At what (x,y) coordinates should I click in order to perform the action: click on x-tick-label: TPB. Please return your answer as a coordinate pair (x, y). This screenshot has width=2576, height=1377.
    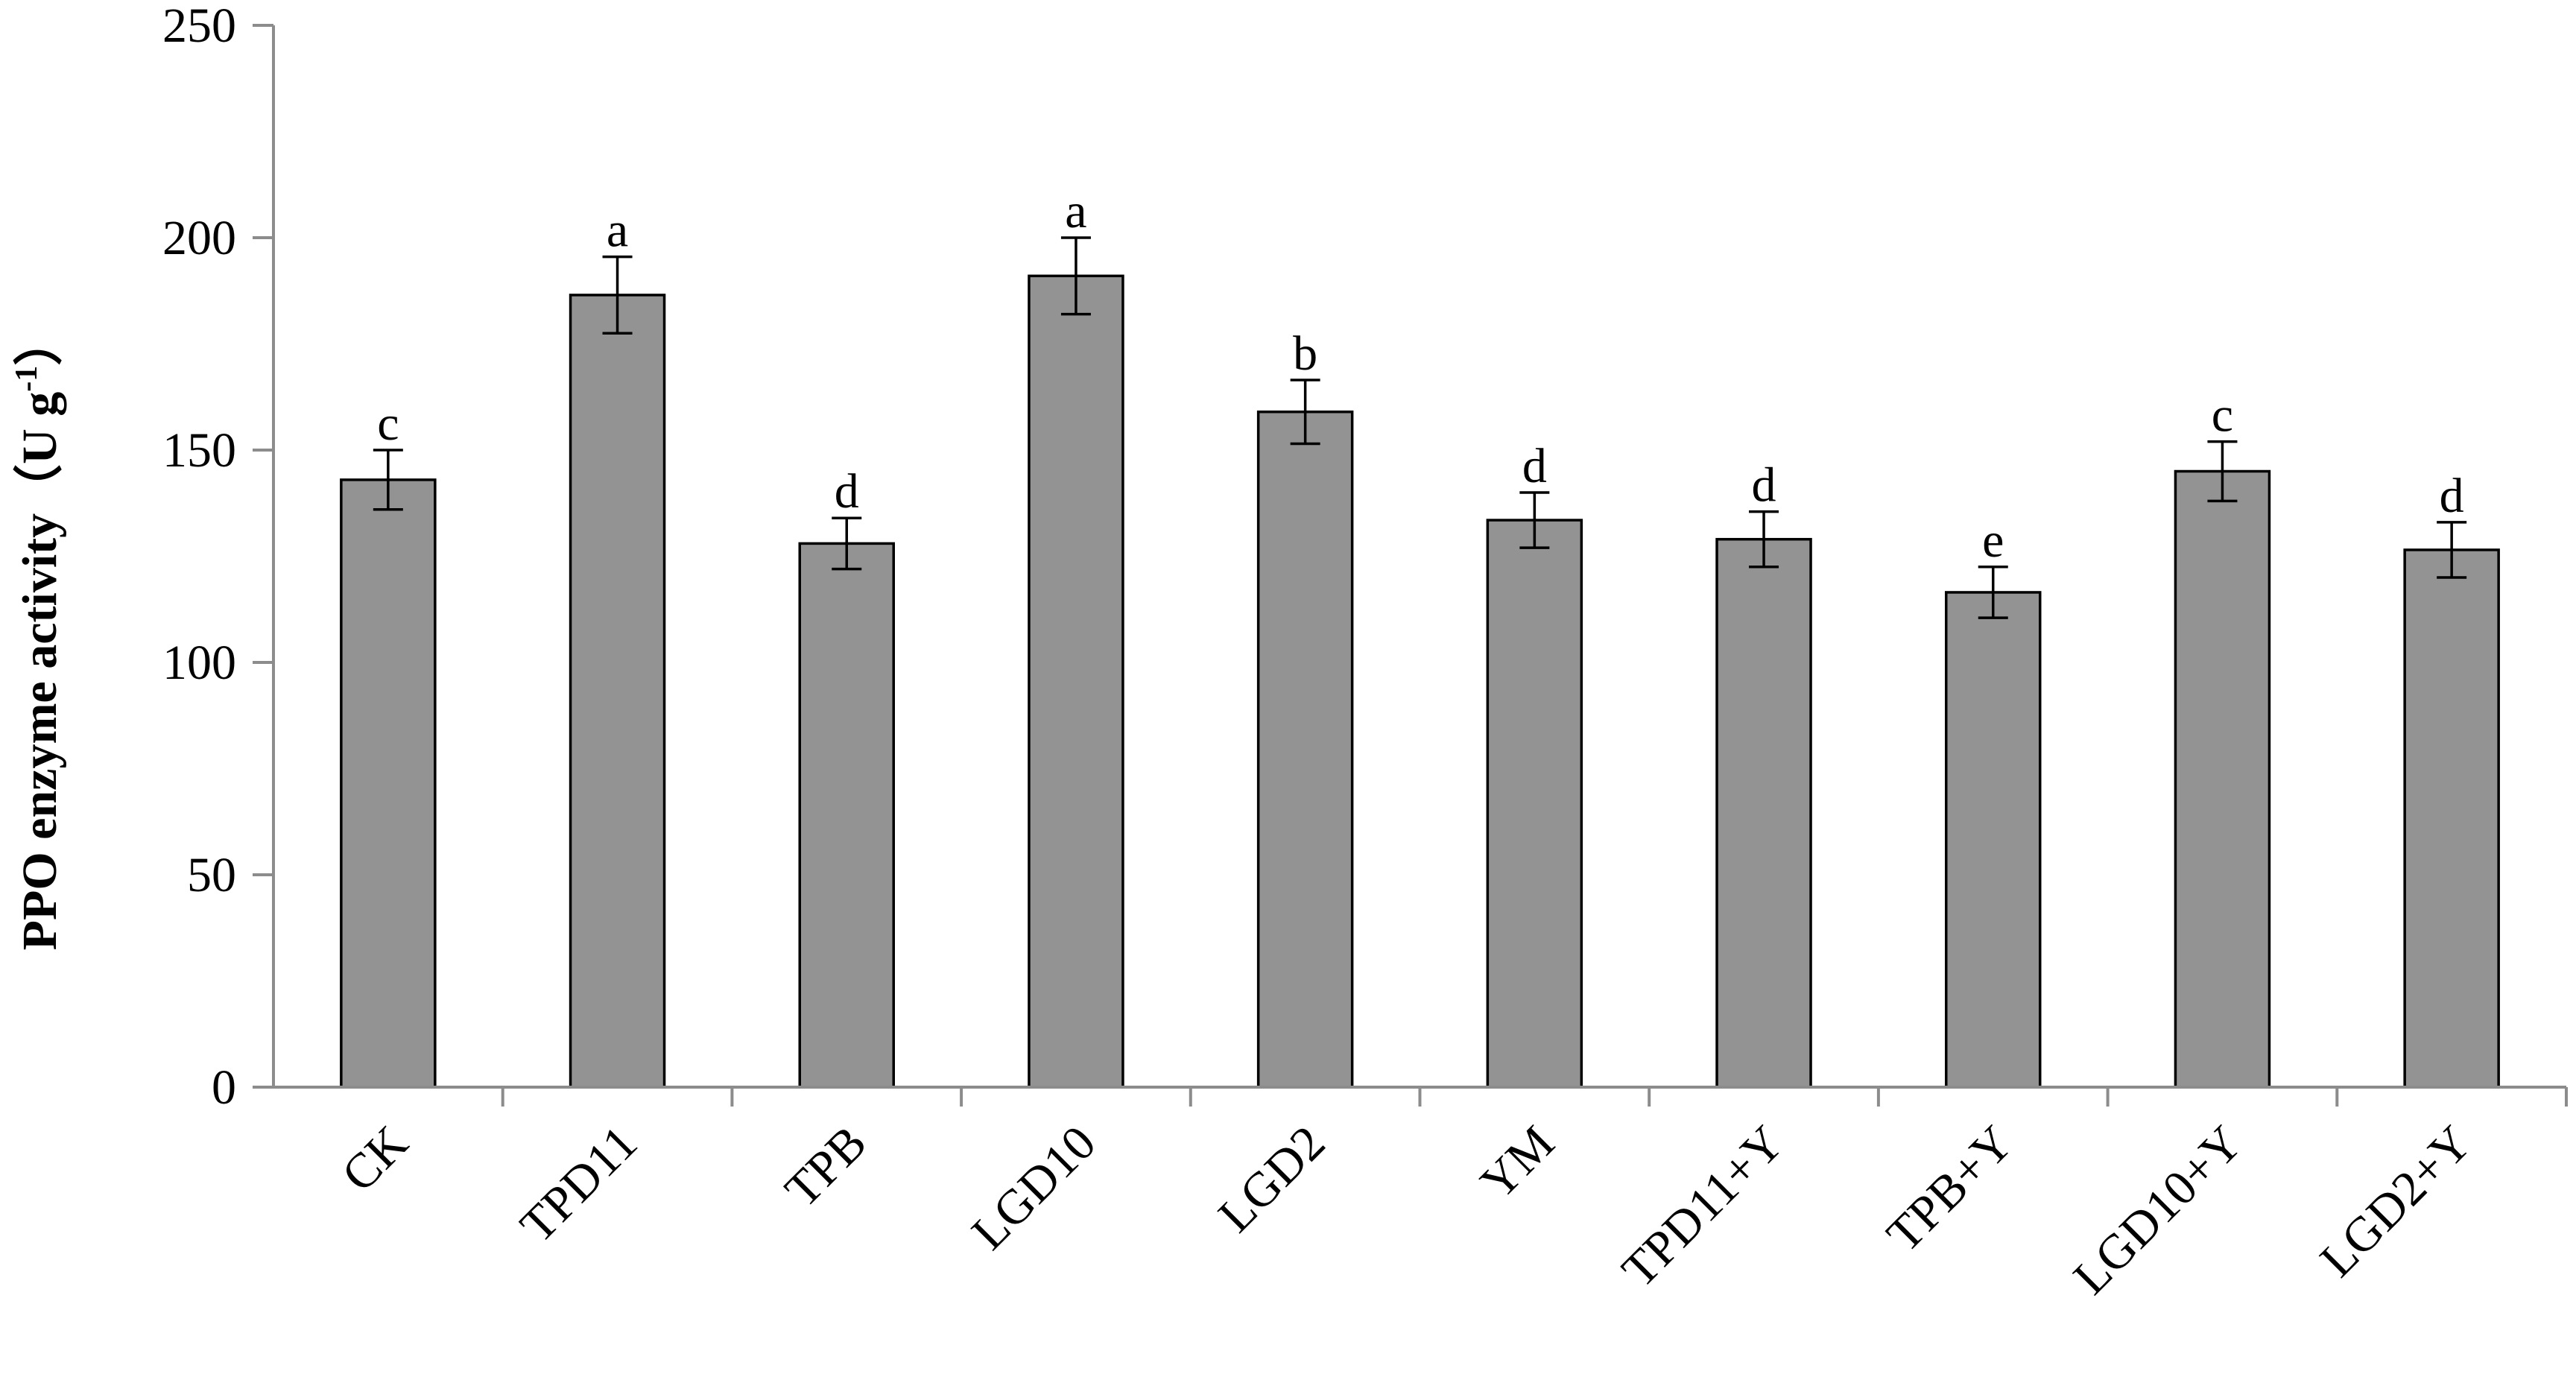
    Looking at the image, I should click on (826, 1166).